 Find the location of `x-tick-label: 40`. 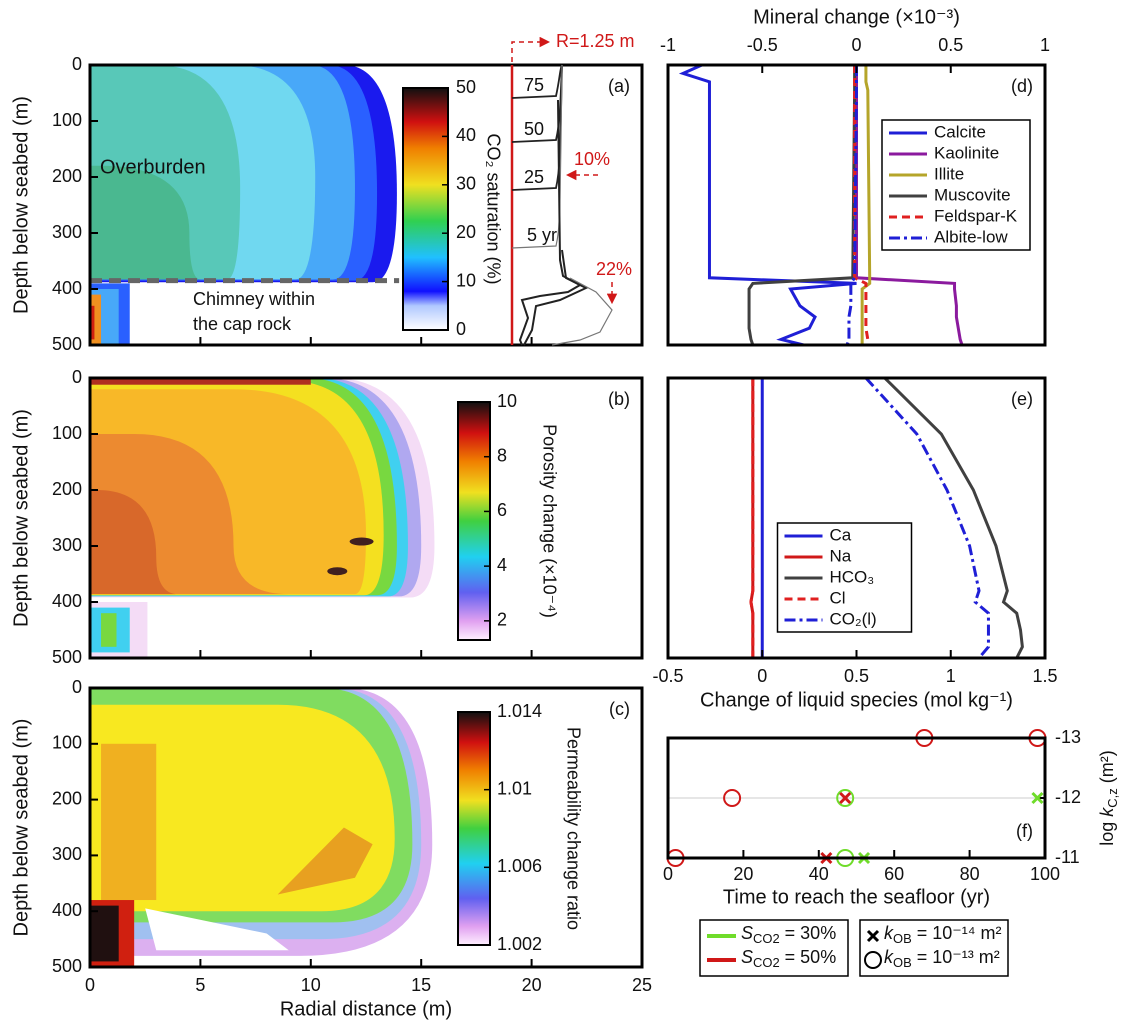

x-tick-label: 40 is located at coordinates (819, 874).